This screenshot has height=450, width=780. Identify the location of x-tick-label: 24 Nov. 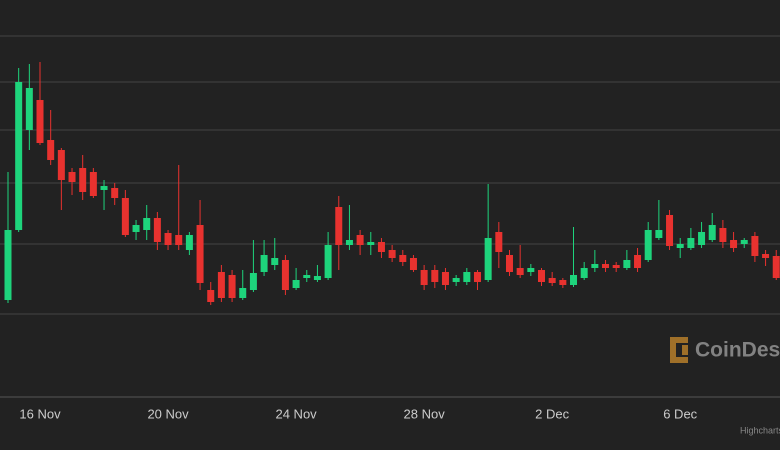
(296, 413).